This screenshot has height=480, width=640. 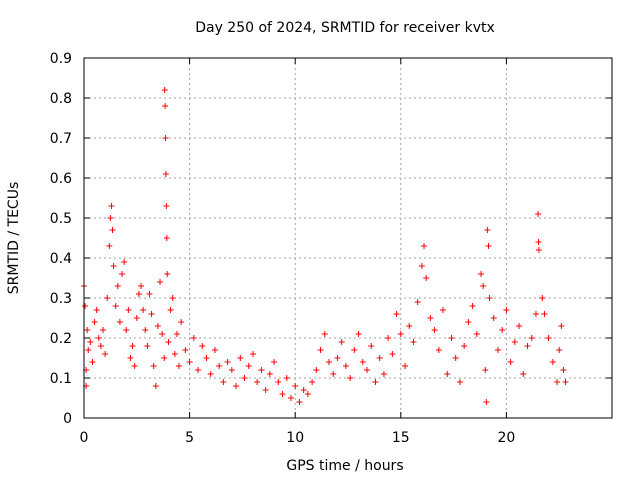 I want to click on y-tick-label: 0.3, so click(x=61, y=299).